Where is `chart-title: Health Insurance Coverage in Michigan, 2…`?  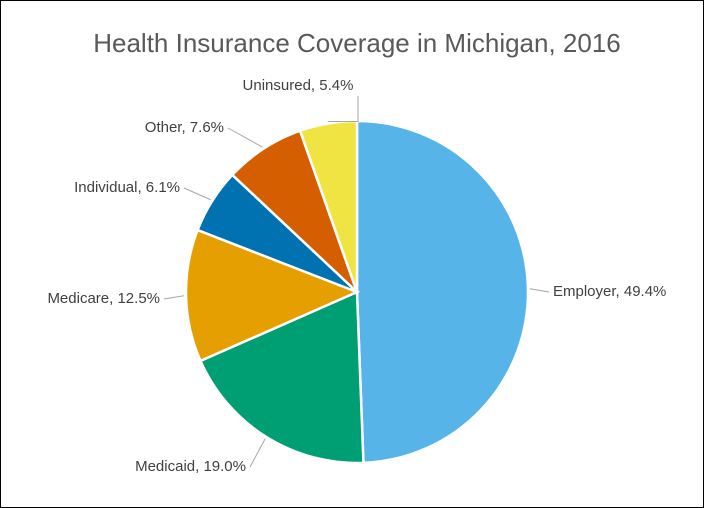
chart-title: Health Insurance Coverage in Michigan, 2… is located at coordinates (357, 43).